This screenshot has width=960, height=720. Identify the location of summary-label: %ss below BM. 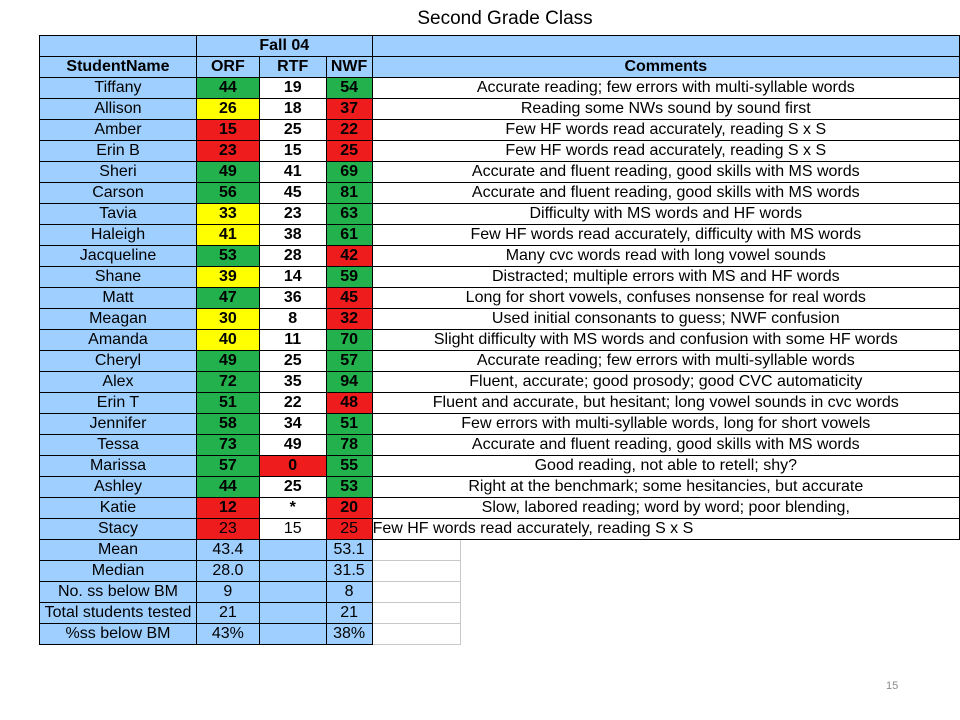
(118, 634).